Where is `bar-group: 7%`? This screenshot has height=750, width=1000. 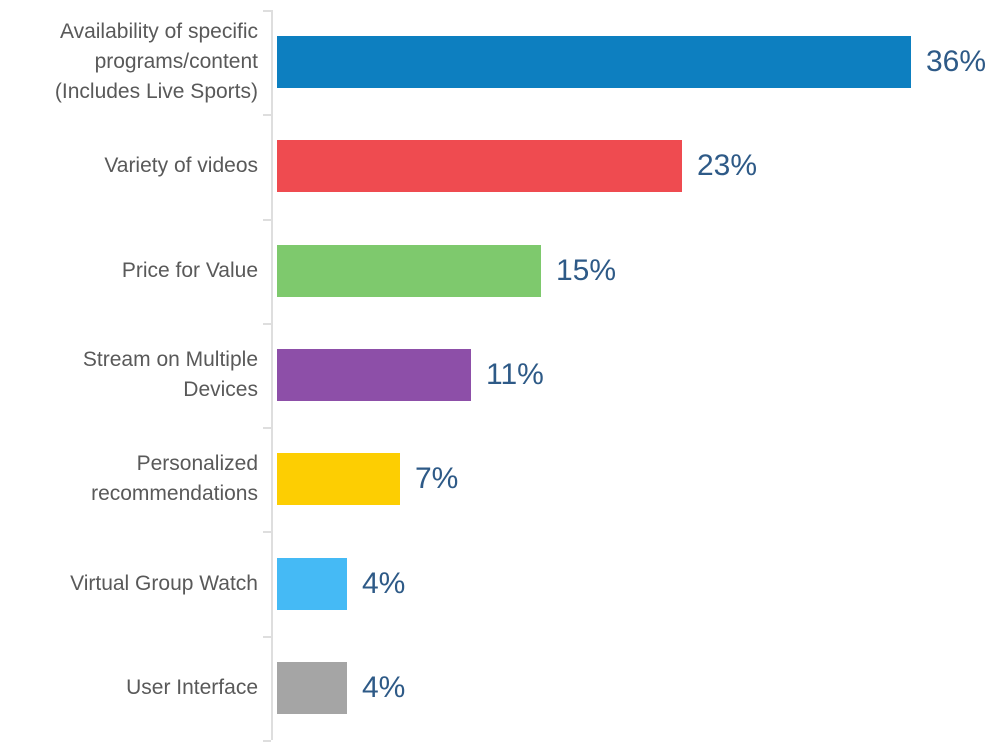 bar-group: 7% is located at coordinates (368, 479).